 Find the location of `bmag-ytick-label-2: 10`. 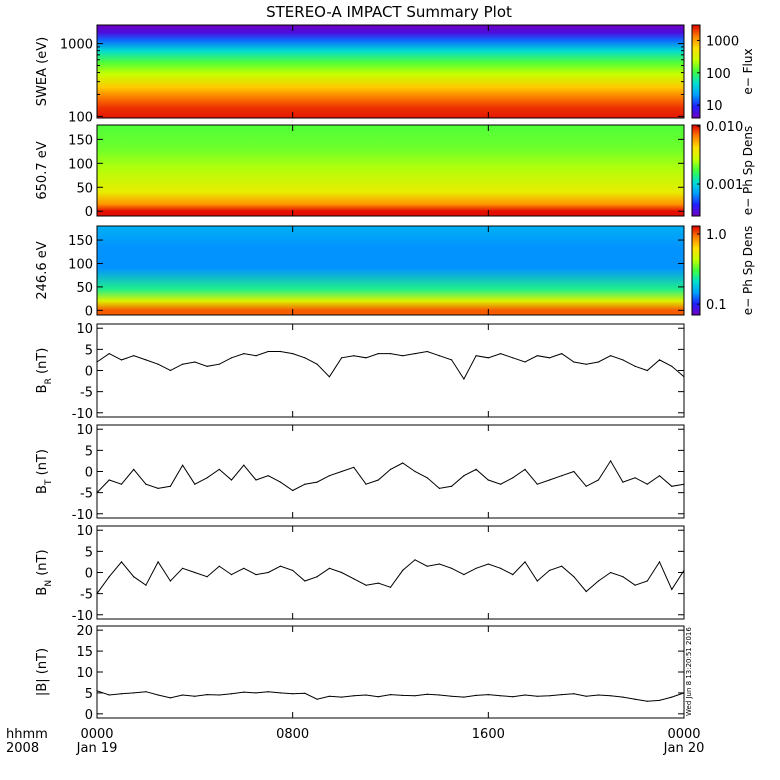

bmag-ytick-label-2: 10 is located at coordinates (84, 673).